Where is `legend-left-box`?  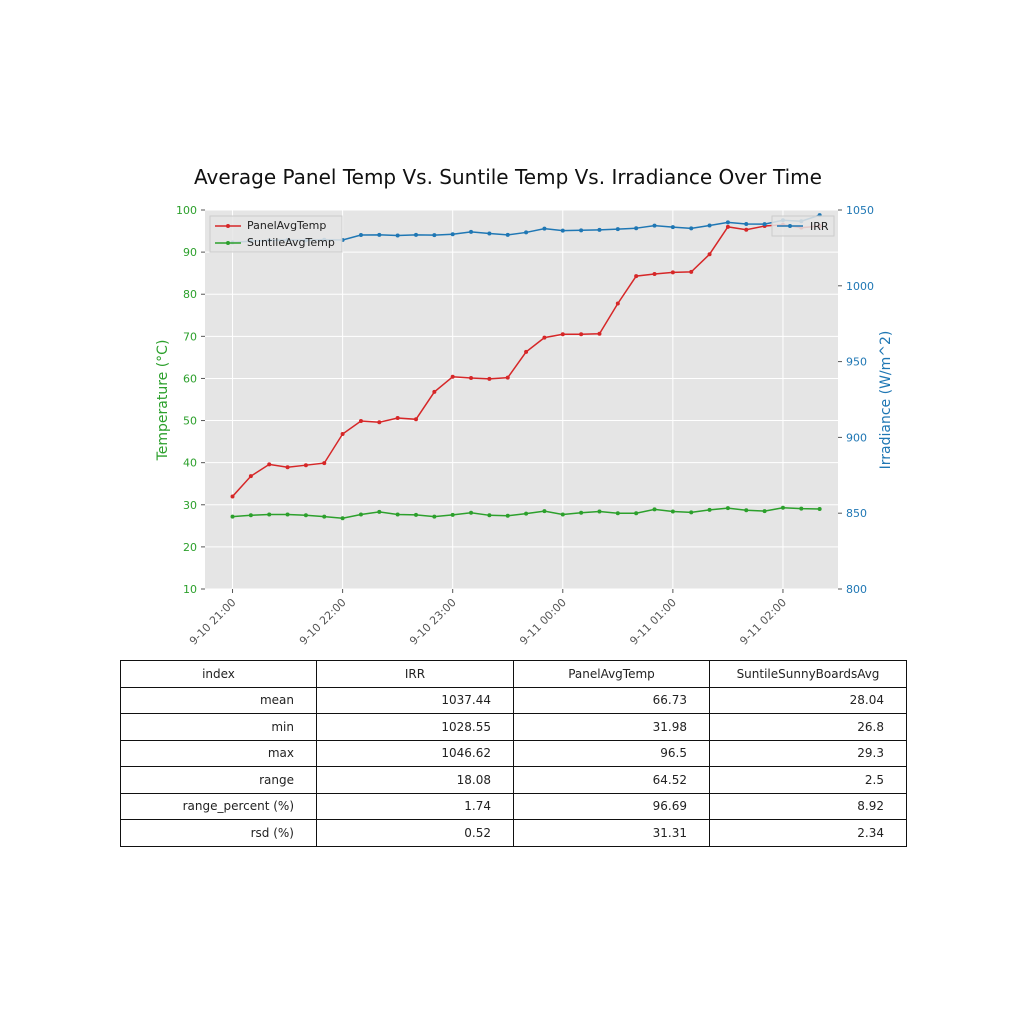
legend-left-box is located at coordinates (276, 234).